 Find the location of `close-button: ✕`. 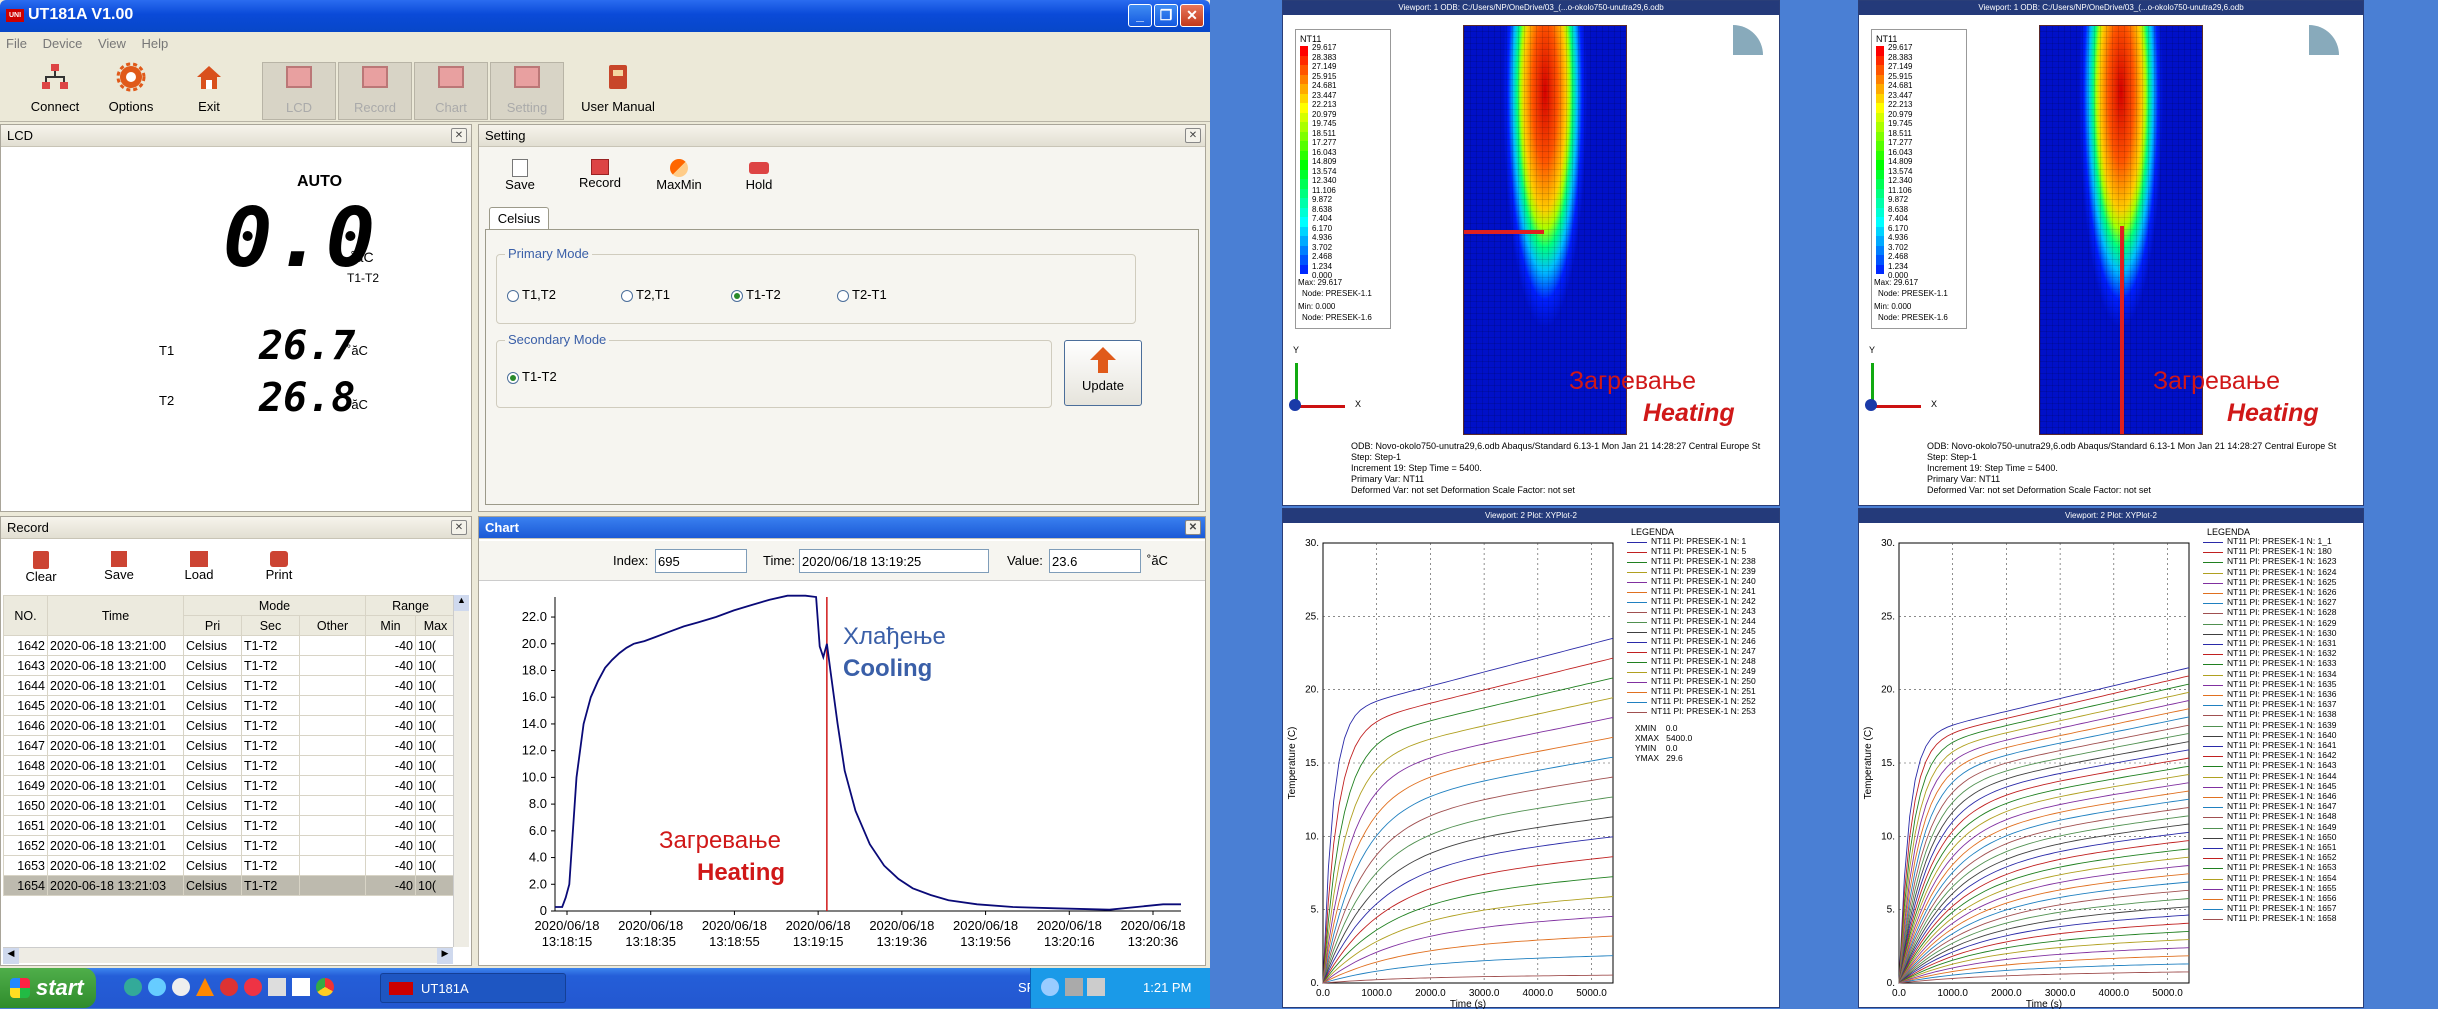

close-button: ✕ is located at coordinates (1192, 15).